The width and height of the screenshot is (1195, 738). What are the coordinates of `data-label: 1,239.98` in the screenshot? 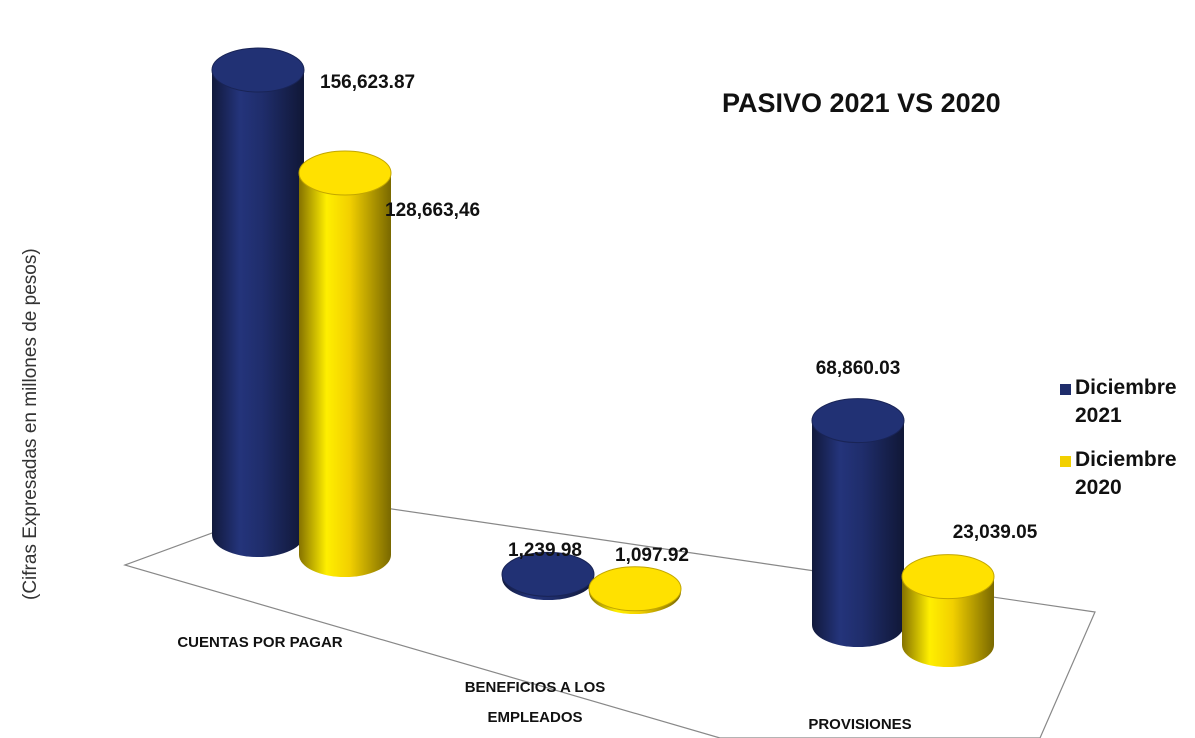 It's located at (545, 550).